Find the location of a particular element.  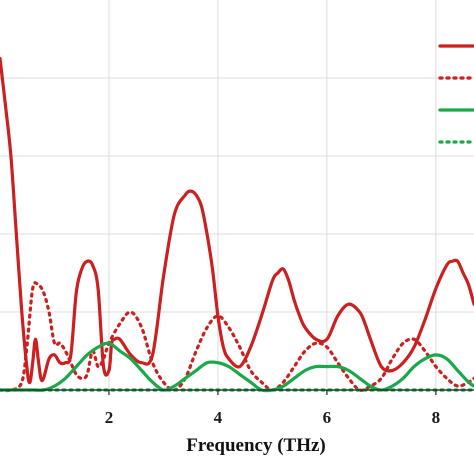

legend is located at coordinates (456, 94).